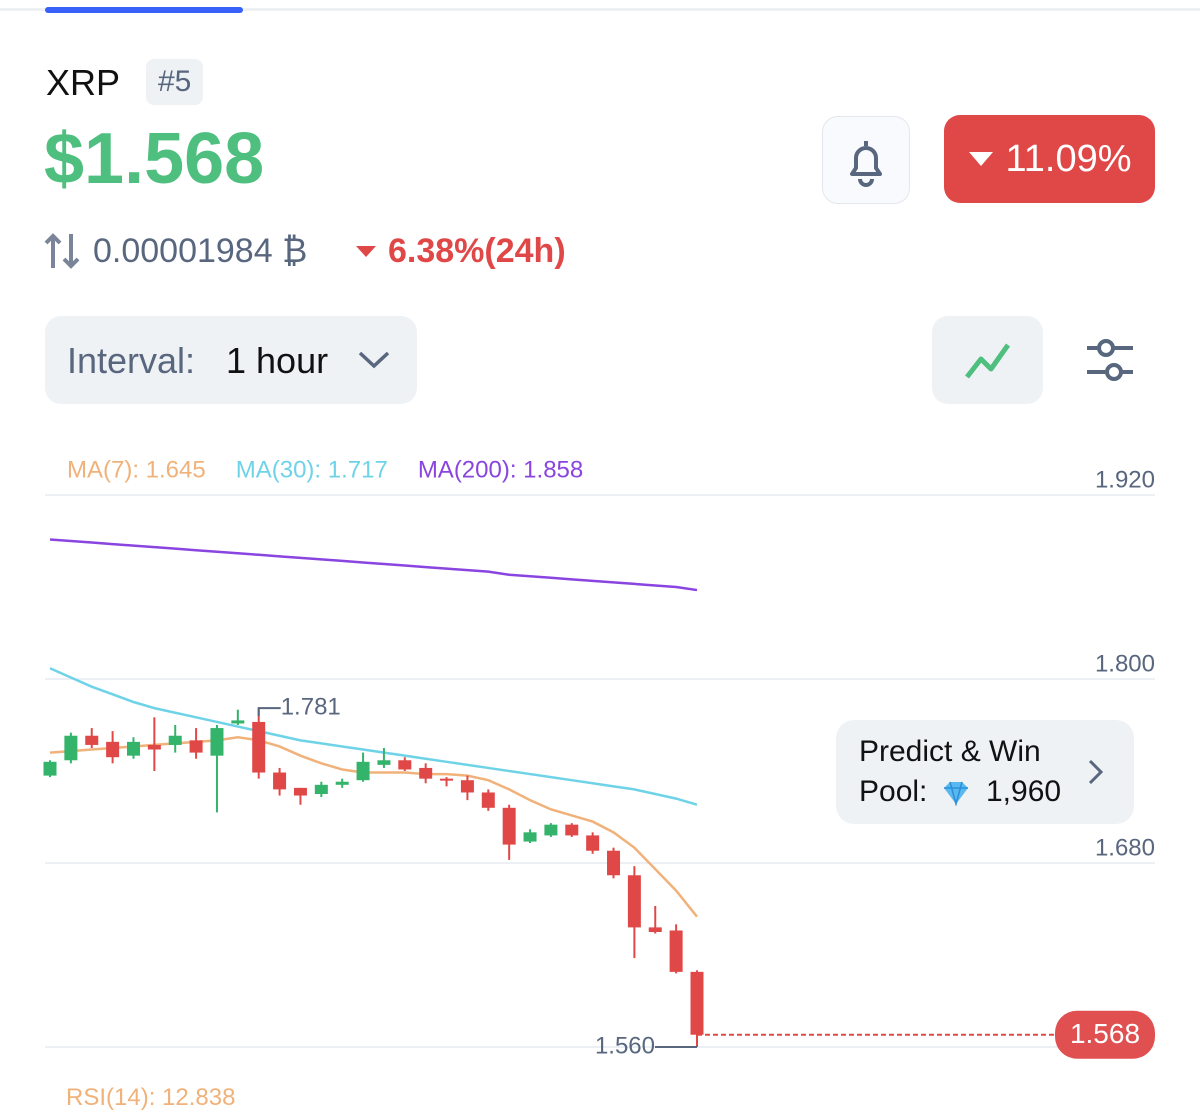  I want to click on high-marker-label: 1.781, so click(311, 706).